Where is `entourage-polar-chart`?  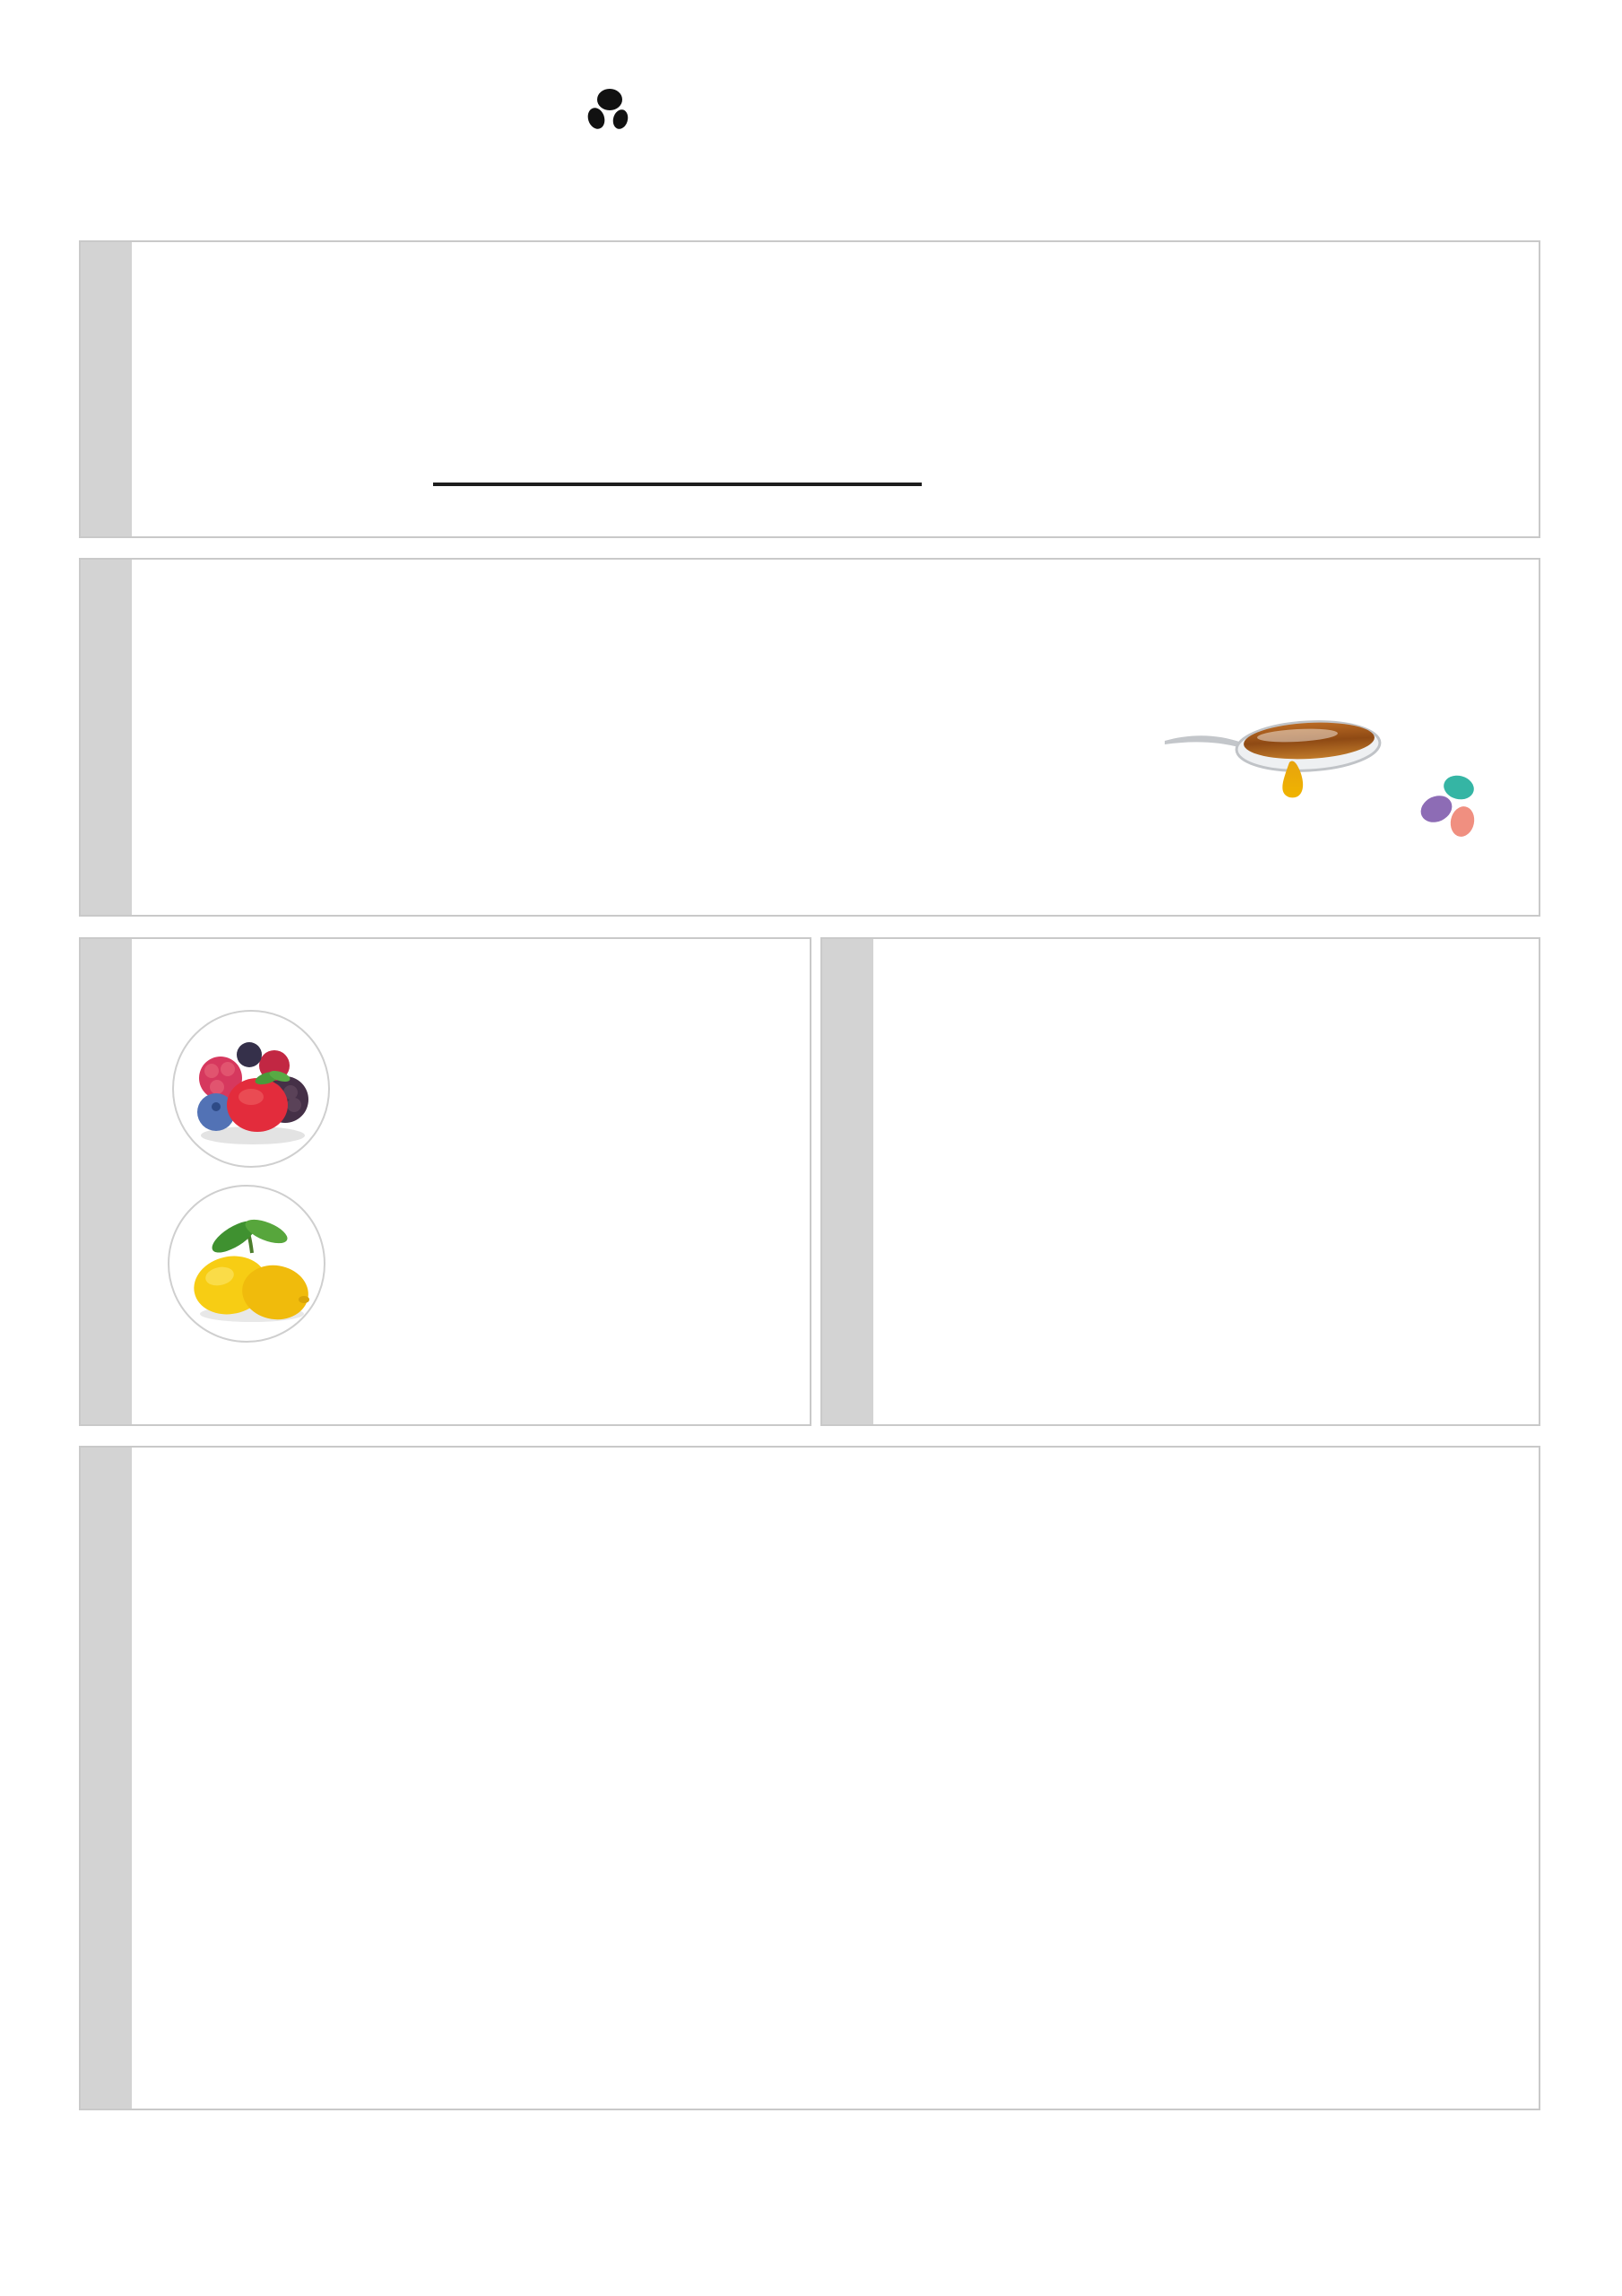
entourage-polar-chart is located at coordinates (1206, 1163).